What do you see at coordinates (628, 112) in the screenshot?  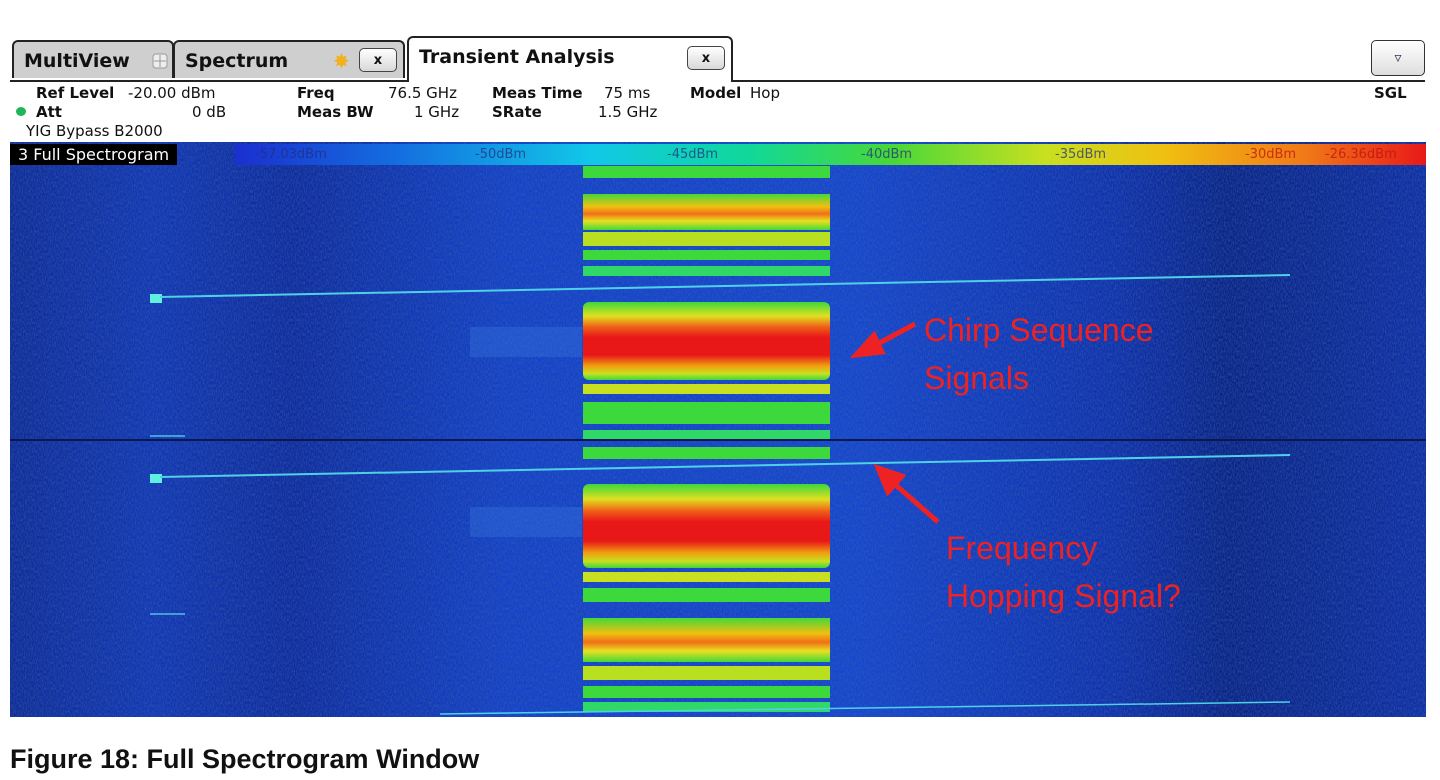 I see `srate-value: 1.5 GHz` at bounding box center [628, 112].